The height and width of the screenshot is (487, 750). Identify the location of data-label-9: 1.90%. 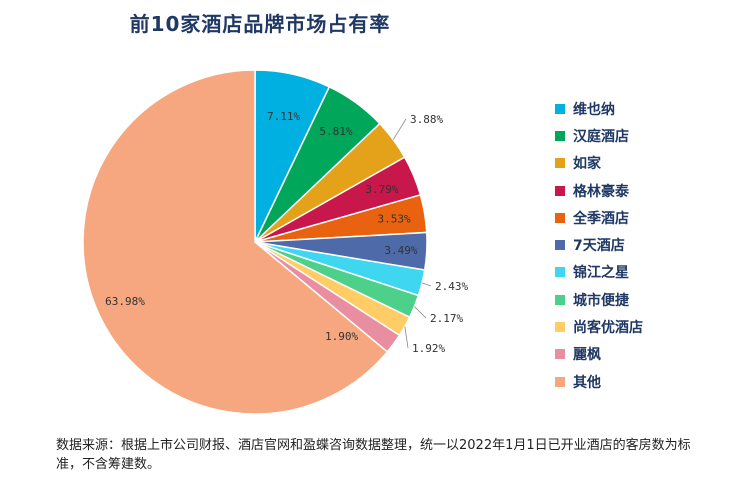
(341, 336).